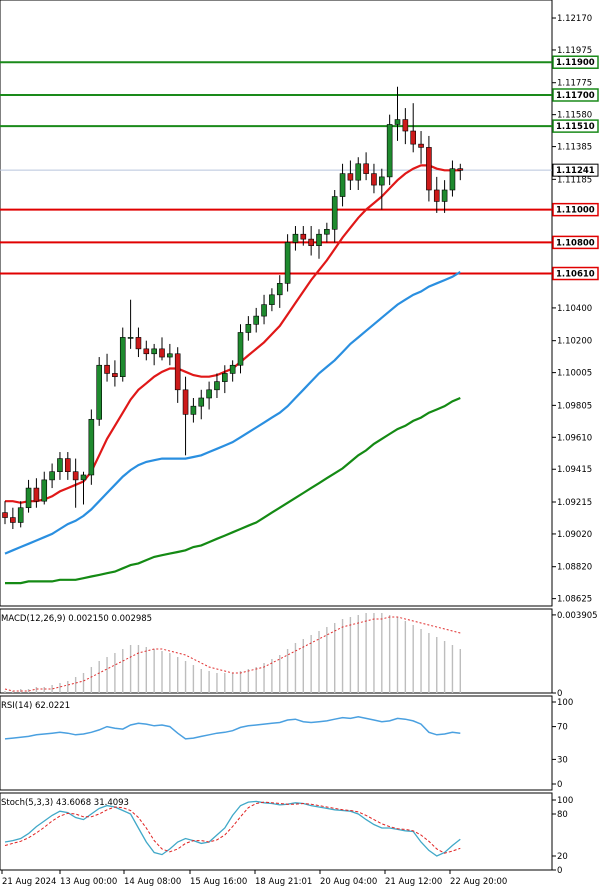  I want to click on macd-axis: 0.003905 0, so click(575, 655).